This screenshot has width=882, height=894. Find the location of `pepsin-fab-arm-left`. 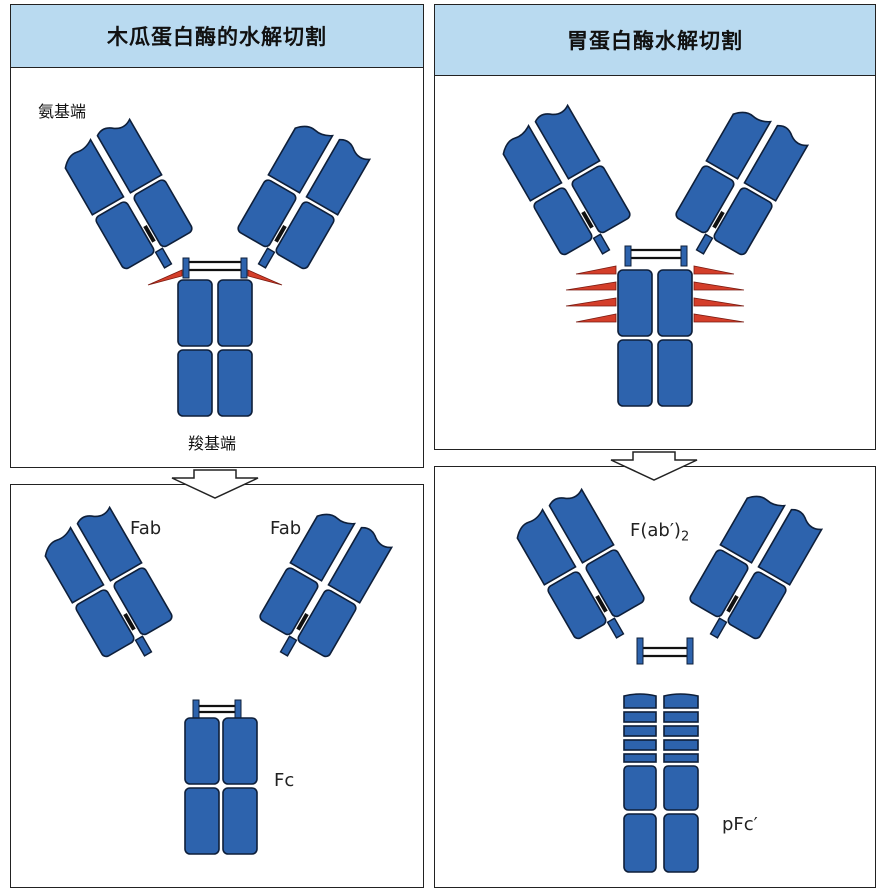

pepsin-fab-arm-left is located at coordinates (568, 186).